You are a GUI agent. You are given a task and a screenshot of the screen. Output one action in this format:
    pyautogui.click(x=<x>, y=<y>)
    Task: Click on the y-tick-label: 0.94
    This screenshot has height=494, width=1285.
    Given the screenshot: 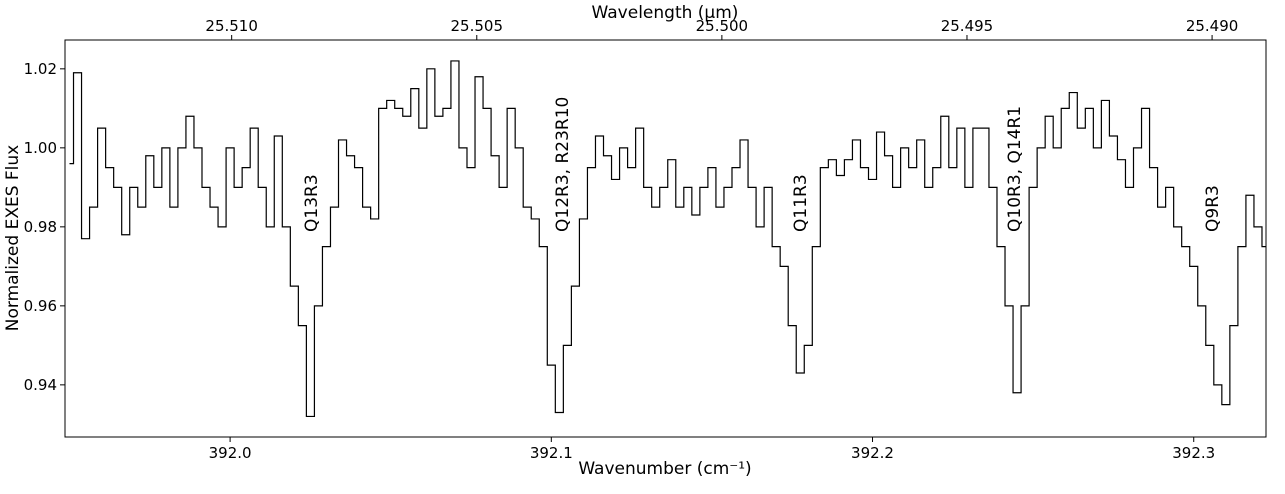 What is the action you would take?
    pyautogui.click(x=40, y=385)
    